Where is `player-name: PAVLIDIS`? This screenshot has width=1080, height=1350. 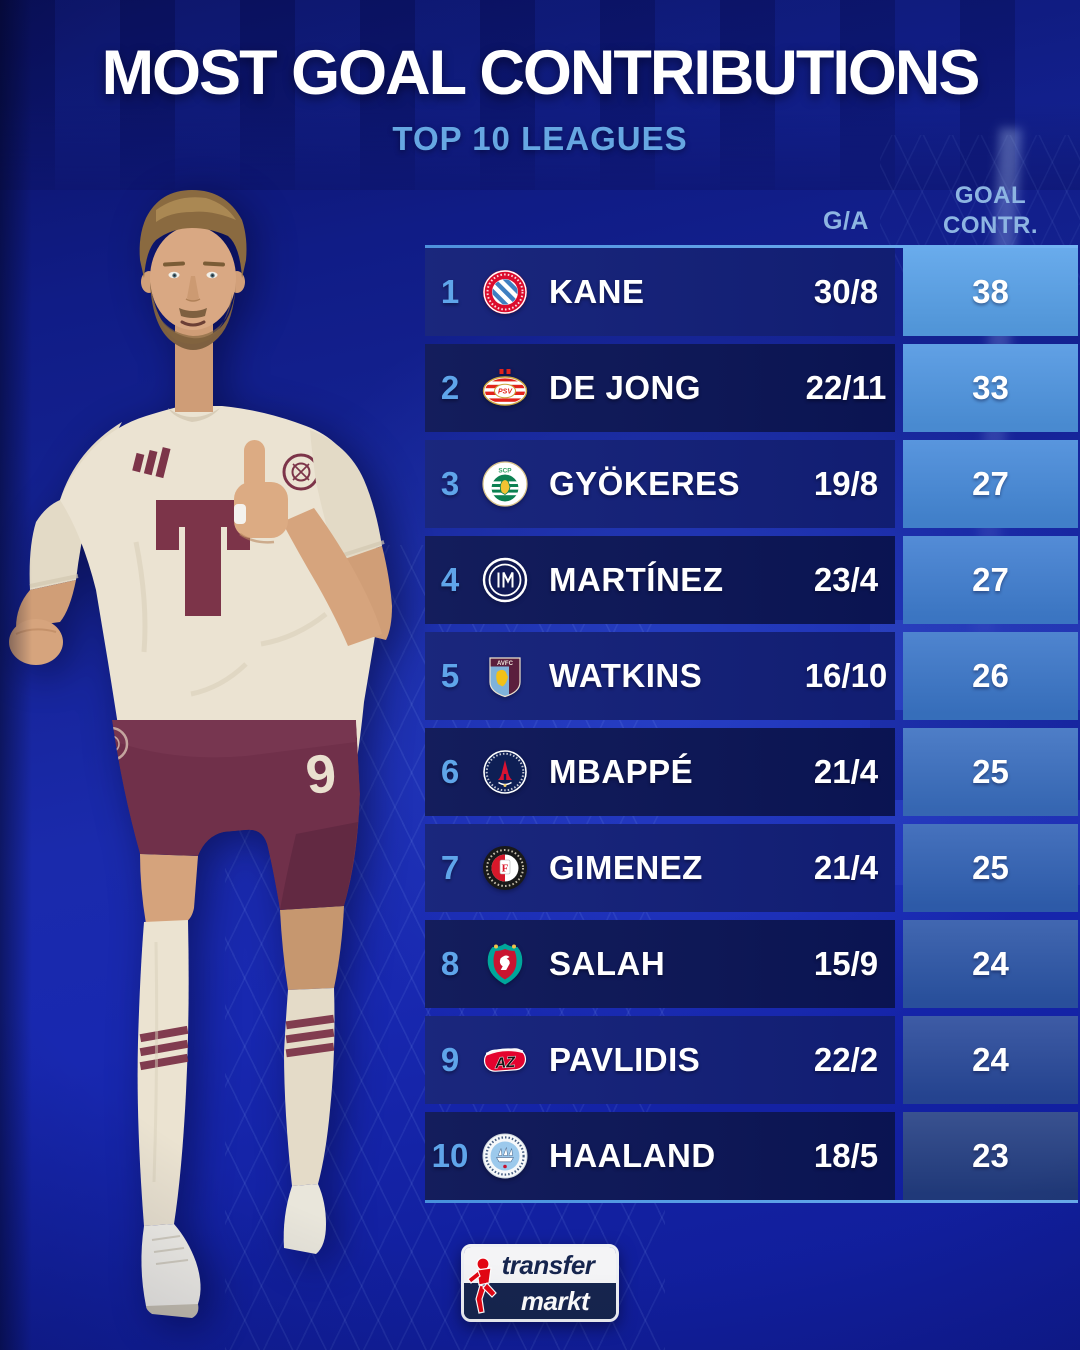
player-name: PAVLIDIS is located at coordinates (625, 1059).